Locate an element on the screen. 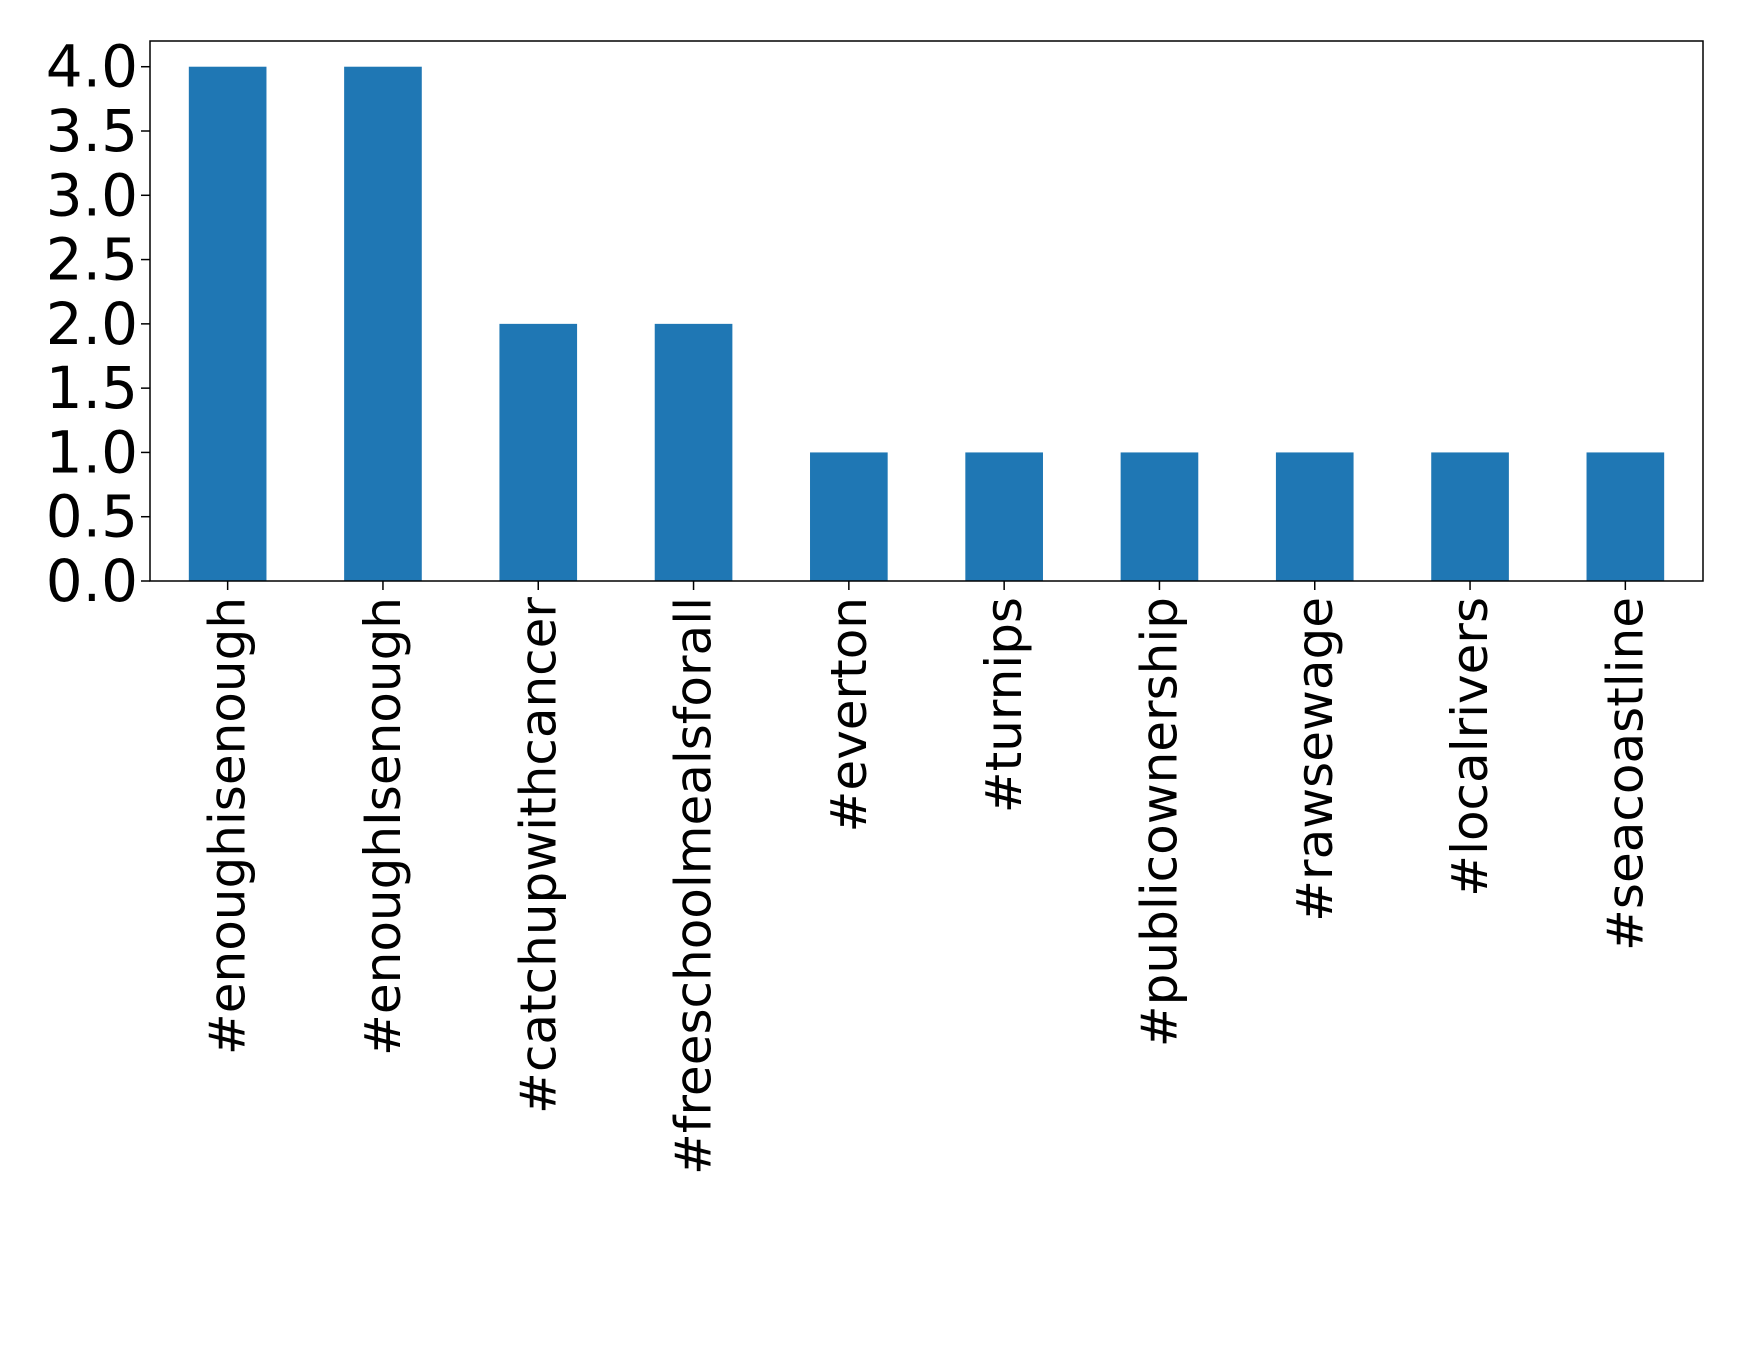  y-tick-label-5: 2.5 is located at coordinates (92, 260).